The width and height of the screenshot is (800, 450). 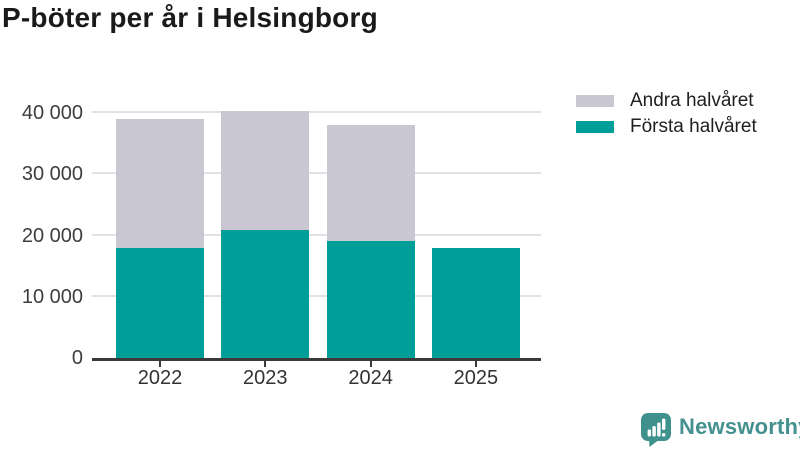 What do you see at coordinates (77, 358) in the screenshot?
I see `y-tick-label: 0` at bounding box center [77, 358].